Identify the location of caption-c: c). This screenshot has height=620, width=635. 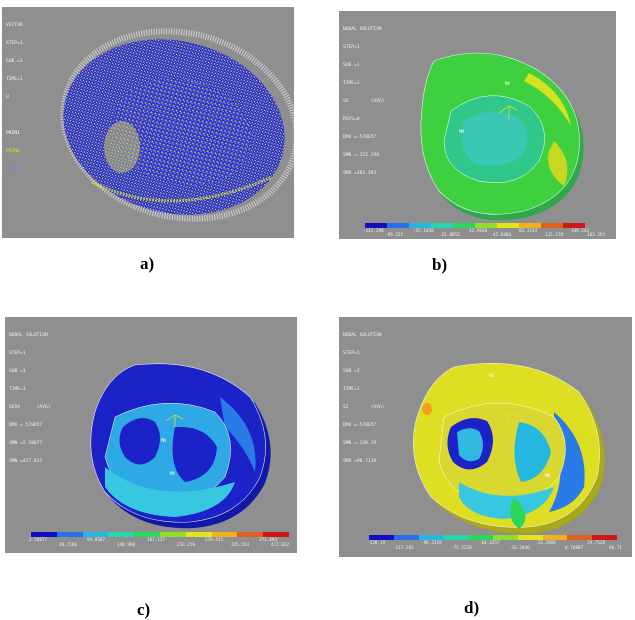
(144, 609).